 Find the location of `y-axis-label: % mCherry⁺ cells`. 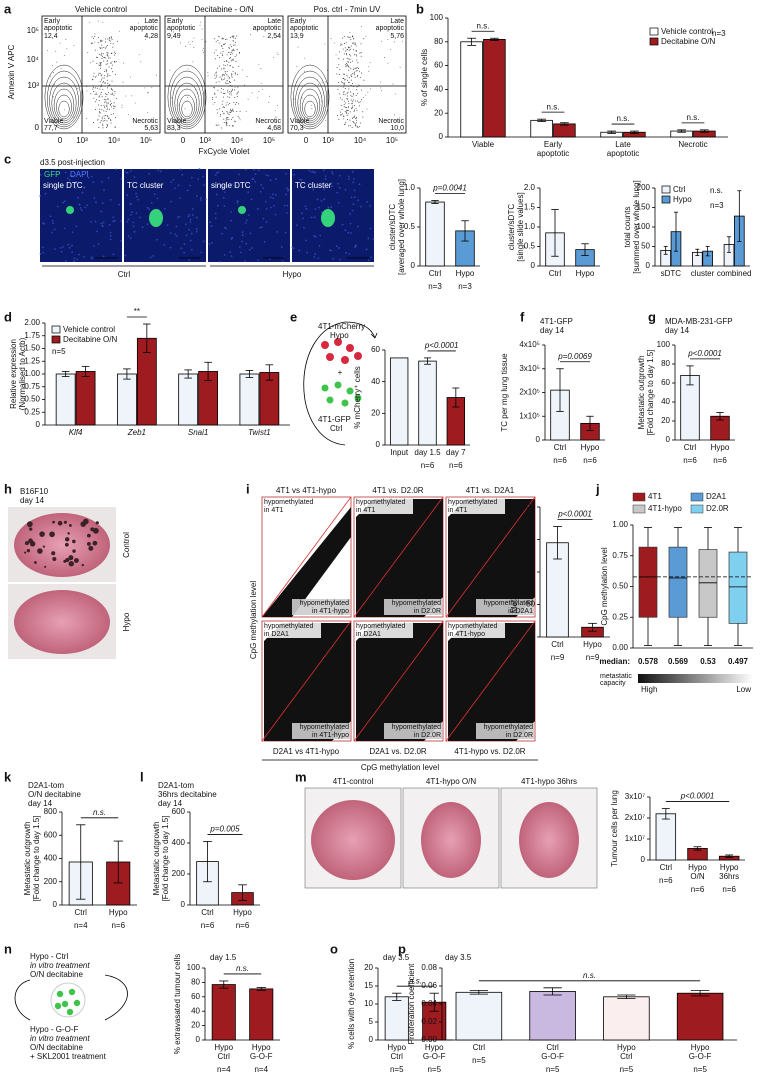

y-axis-label: % mCherry⁺ cells is located at coordinates (357, 397).